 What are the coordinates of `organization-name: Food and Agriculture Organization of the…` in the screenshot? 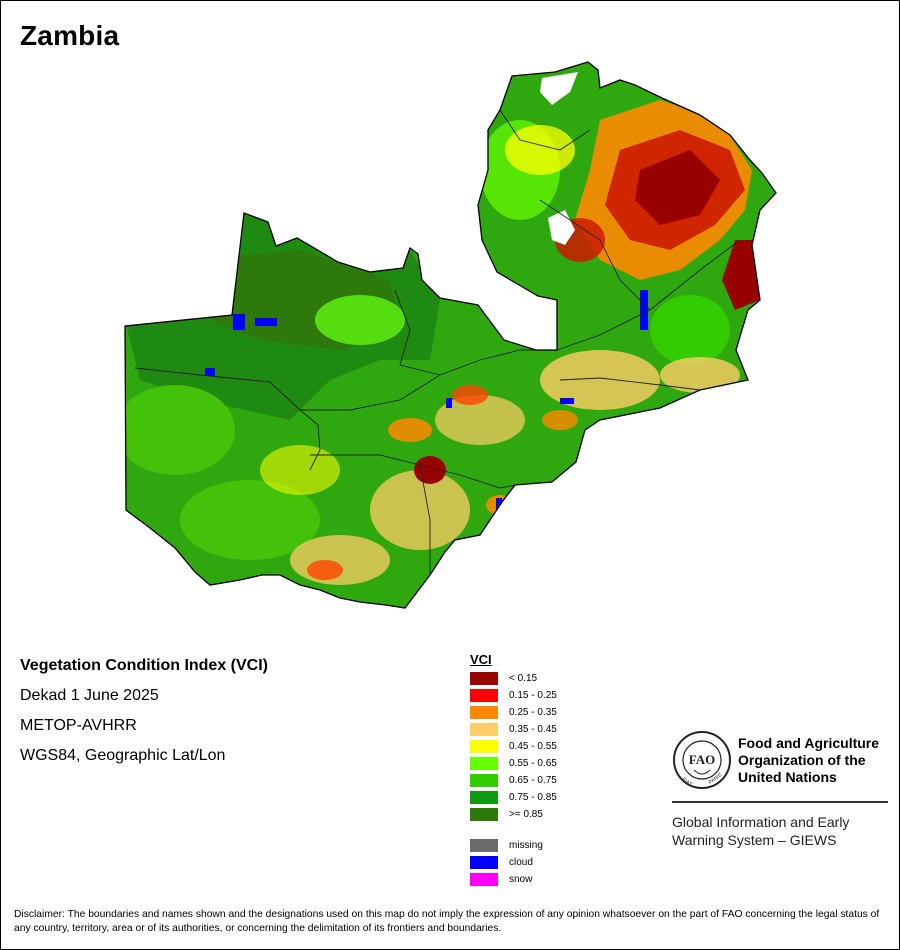 It's located at (809, 760).